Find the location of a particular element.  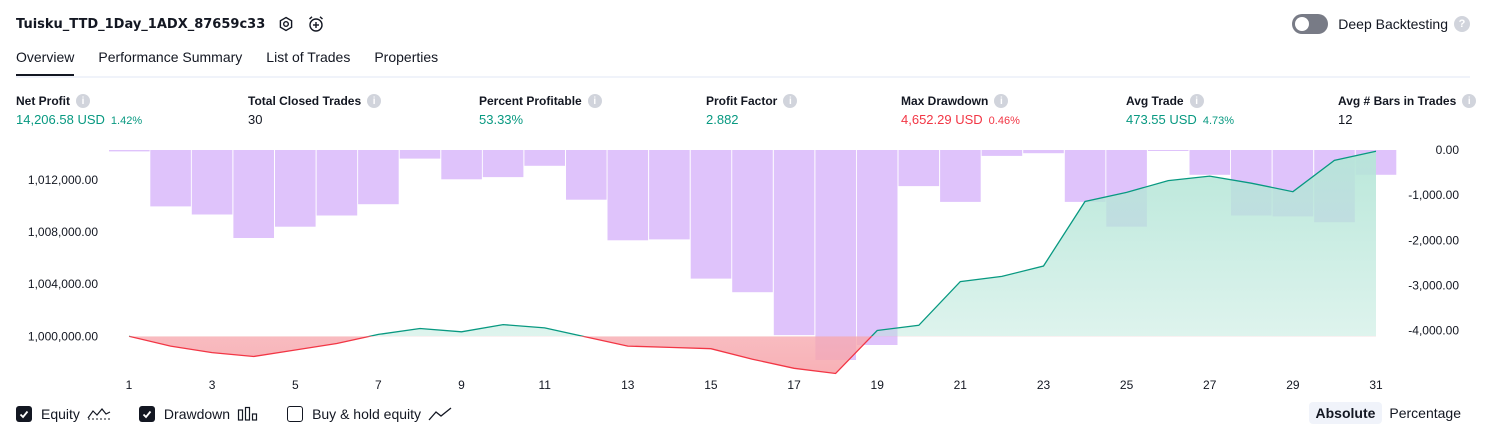

metric-avg-trade: Avg Trade i 473.55 USD 4.73% is located at coordinates (1180, 110).